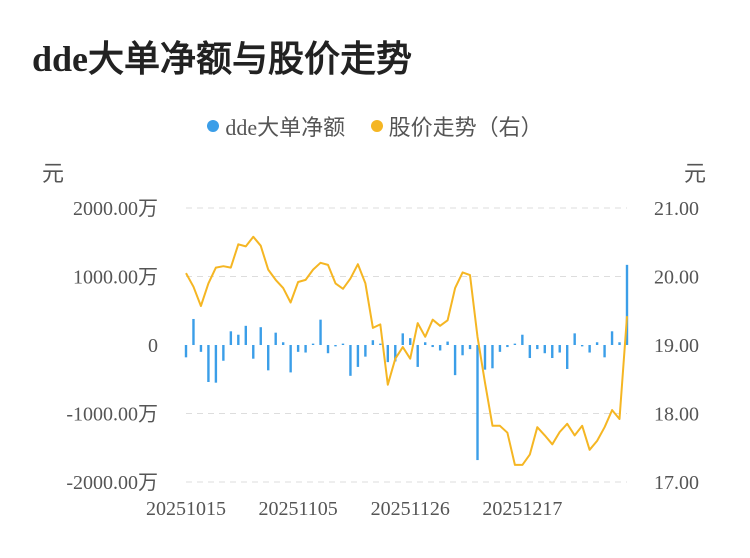  Describe the element at coordinates (297, 509) in the screenshot. I see `x-tick-label: 20251105` at that location.